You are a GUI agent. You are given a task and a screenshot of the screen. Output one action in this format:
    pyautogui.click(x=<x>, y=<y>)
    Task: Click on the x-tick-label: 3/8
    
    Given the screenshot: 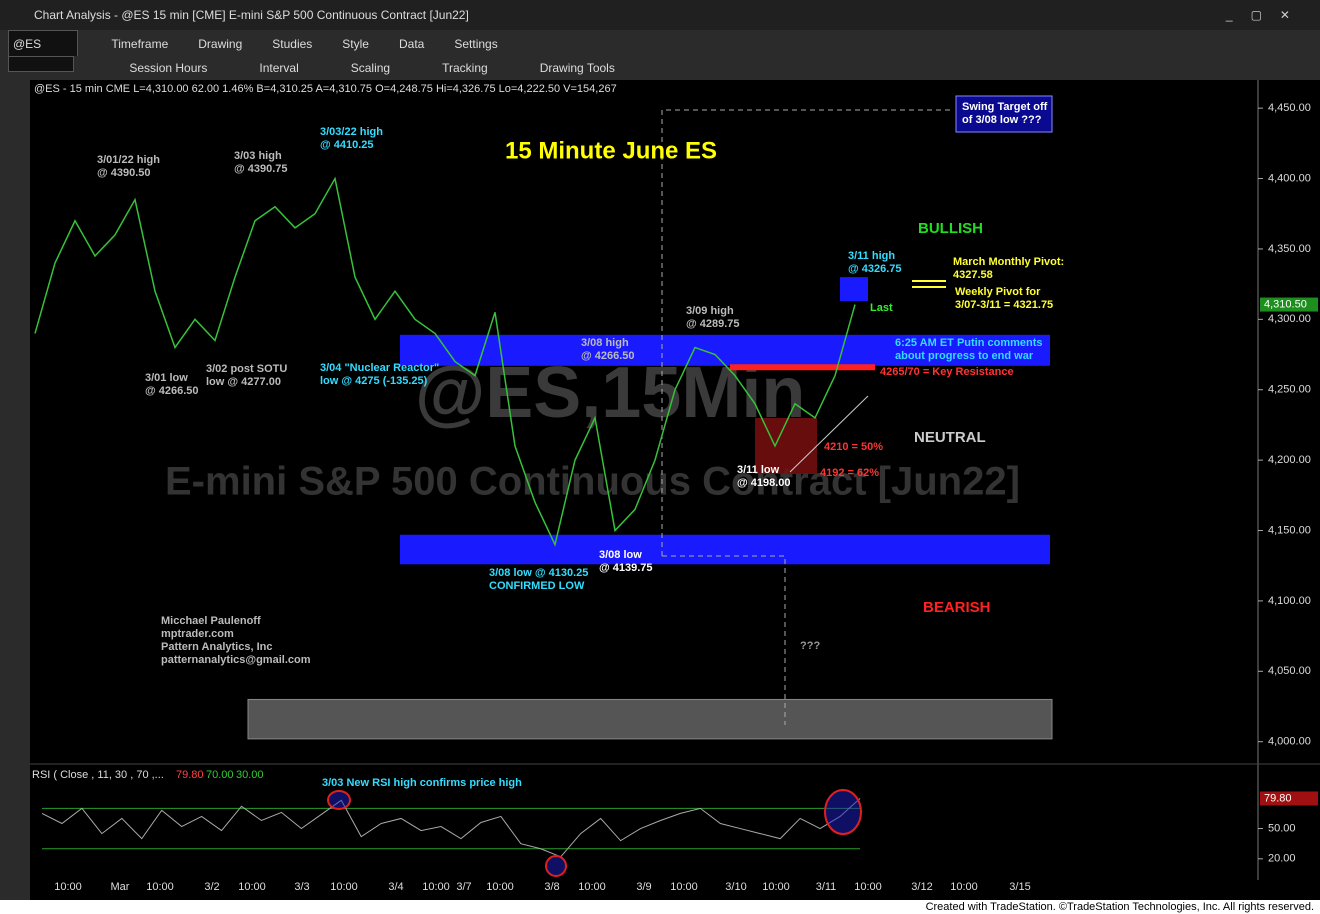 What is the action you would take?
    pyautogui.click(x=551, y=887)
    